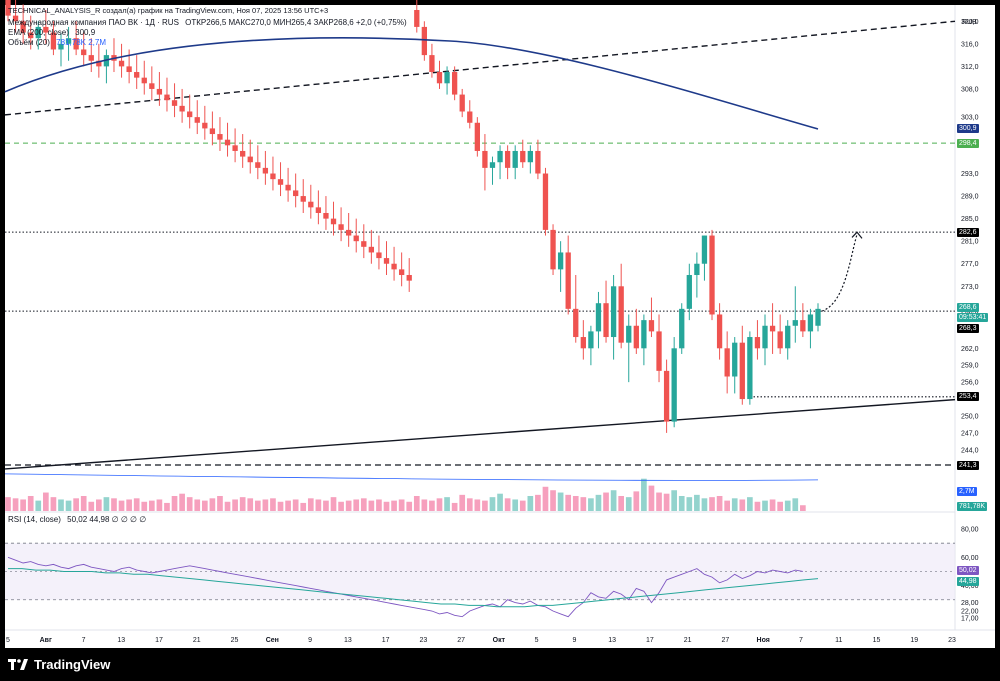 This screenshot has width=1000, height=681. Describe the element at coordinates (970, 44) in the screenshot. I see `price-axis-label: 316,0` at that location.